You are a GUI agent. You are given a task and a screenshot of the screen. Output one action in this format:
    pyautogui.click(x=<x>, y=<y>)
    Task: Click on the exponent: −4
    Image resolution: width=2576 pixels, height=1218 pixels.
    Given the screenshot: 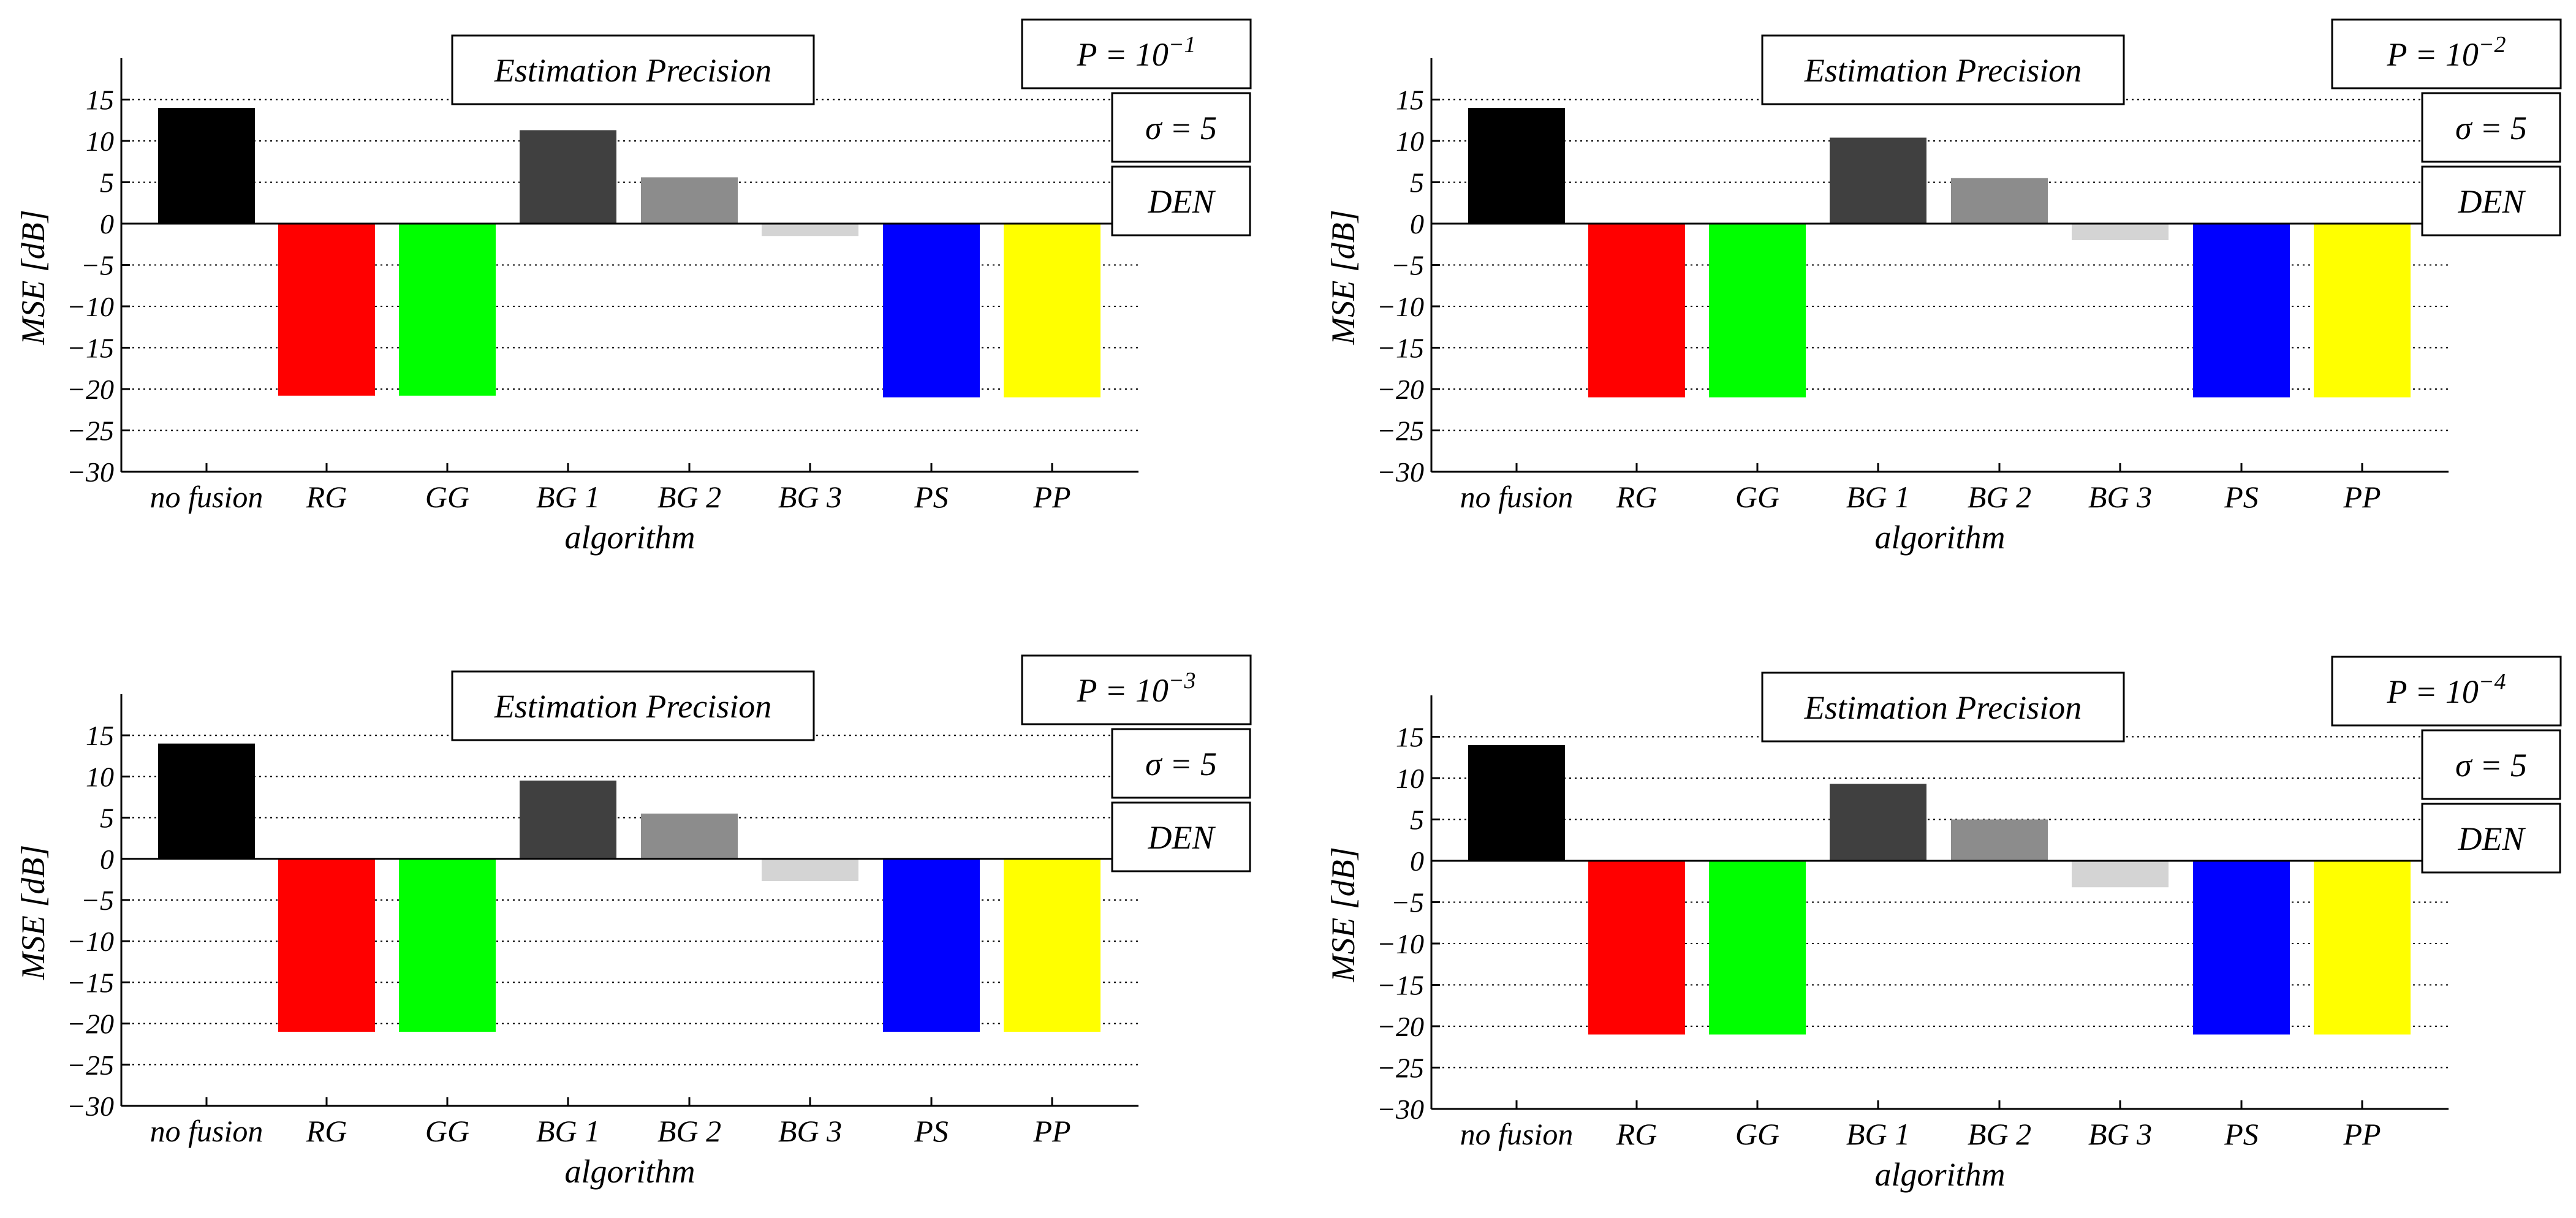 What is the action you would take?
    pyautogui.click(x=2492, y=682)
    